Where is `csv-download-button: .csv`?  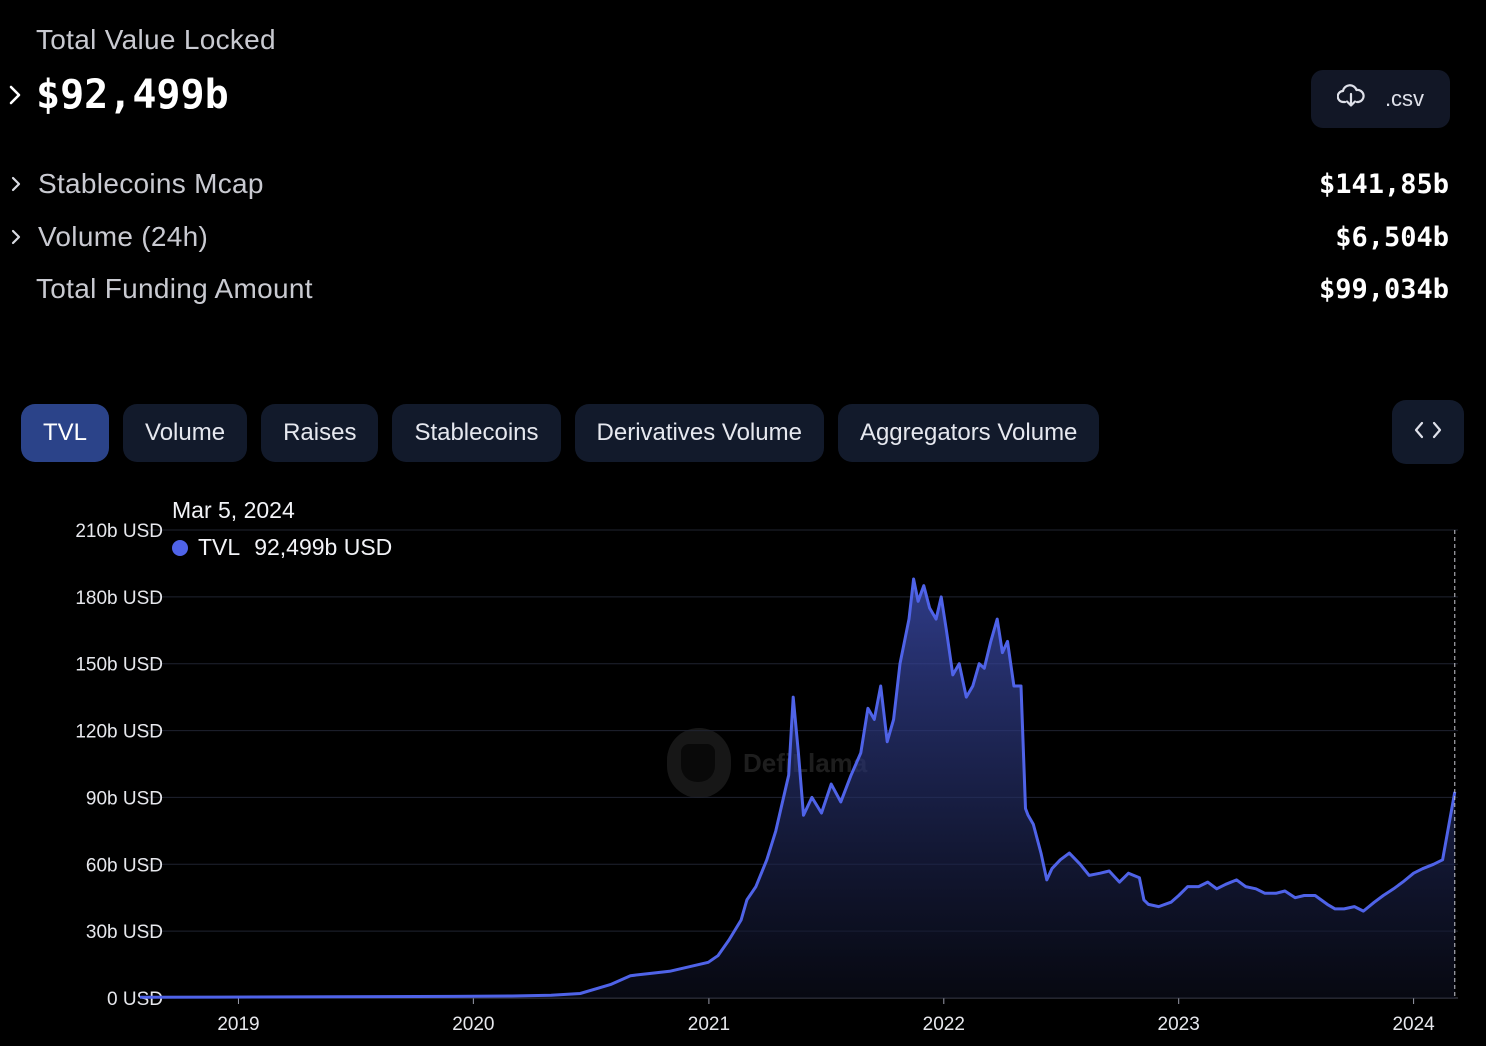 csv-download-button: .csv is located at coordinates (1380, 99).